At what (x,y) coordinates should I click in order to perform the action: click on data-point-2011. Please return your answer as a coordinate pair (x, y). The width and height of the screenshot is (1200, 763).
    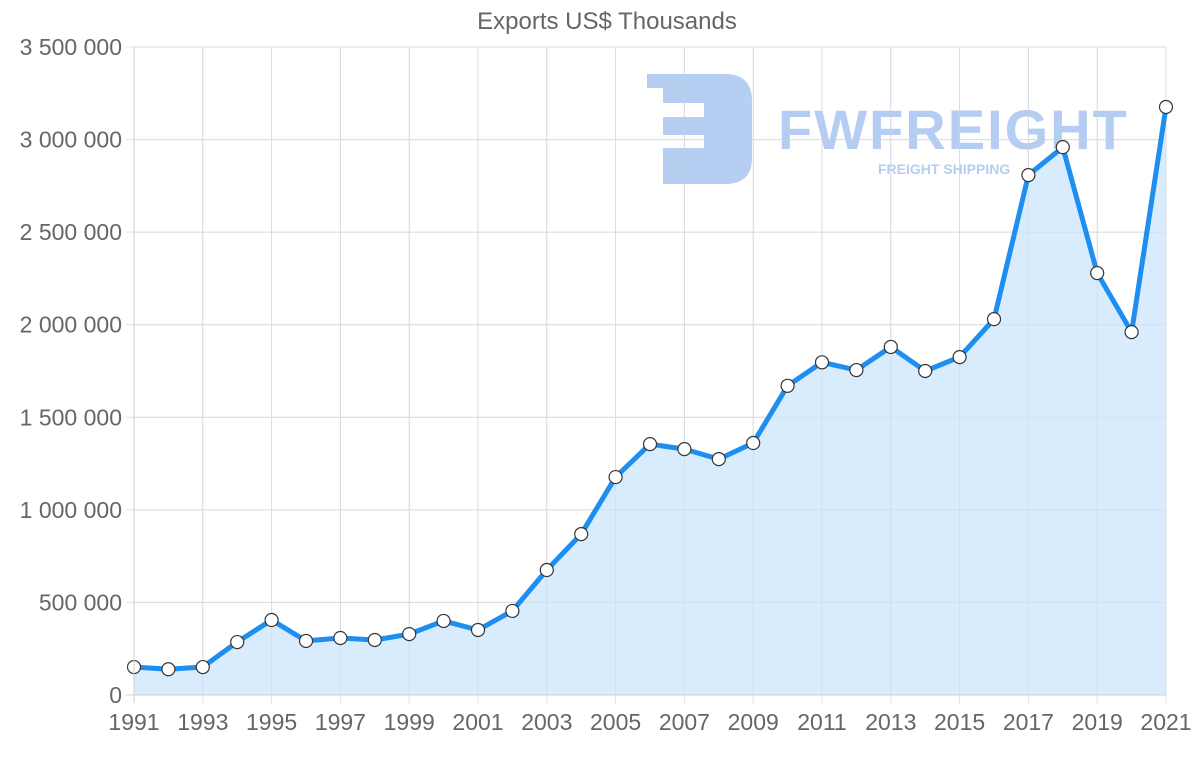
    Looking at the image, I should click on (822, 362).